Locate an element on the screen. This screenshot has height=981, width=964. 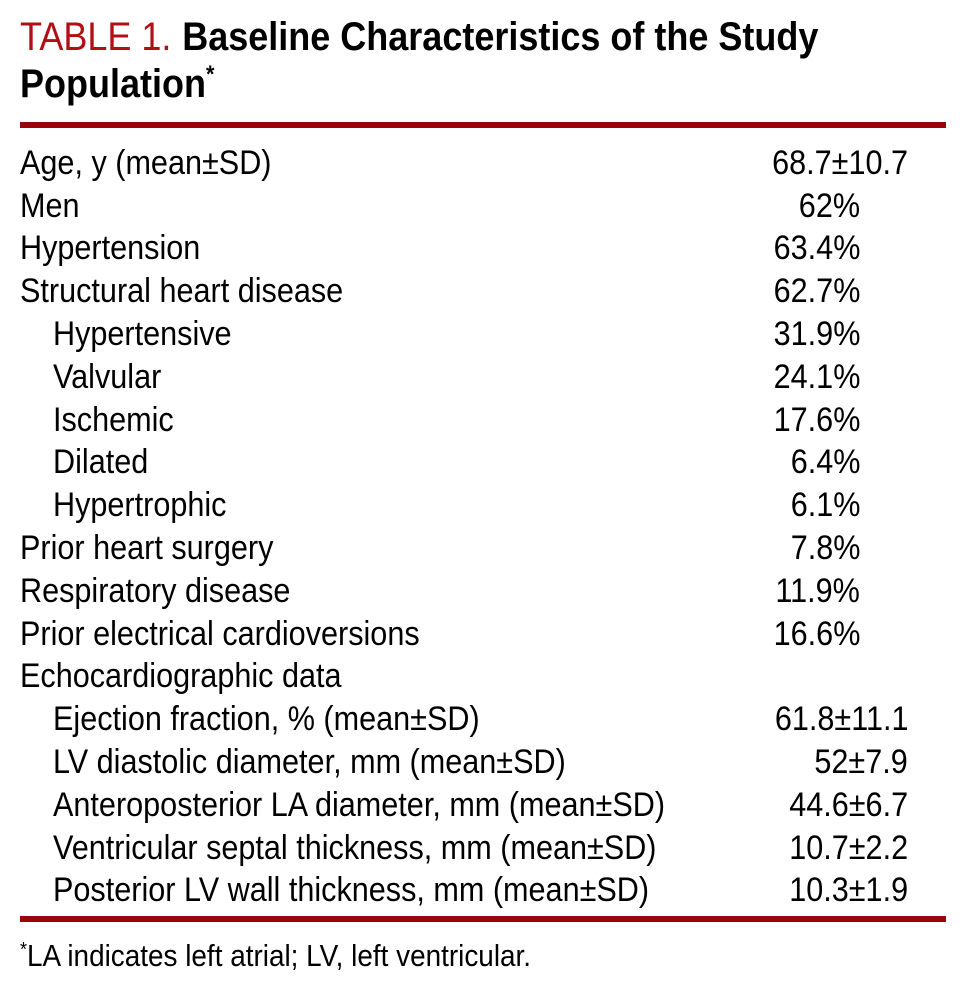
table-row-prior-electrical-cardioversions: Prior electrical cardioversions 16.6% is located at coordinates (483, 634).